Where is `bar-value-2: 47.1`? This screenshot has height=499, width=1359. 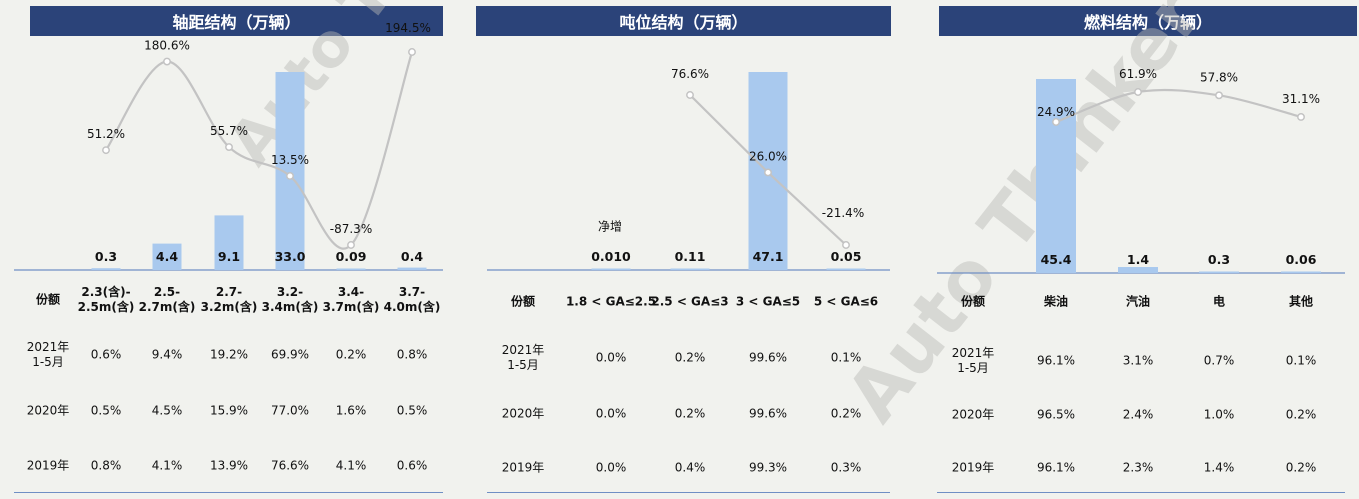
bar-value-2: 47.1 is located at coordinates (768, 256).